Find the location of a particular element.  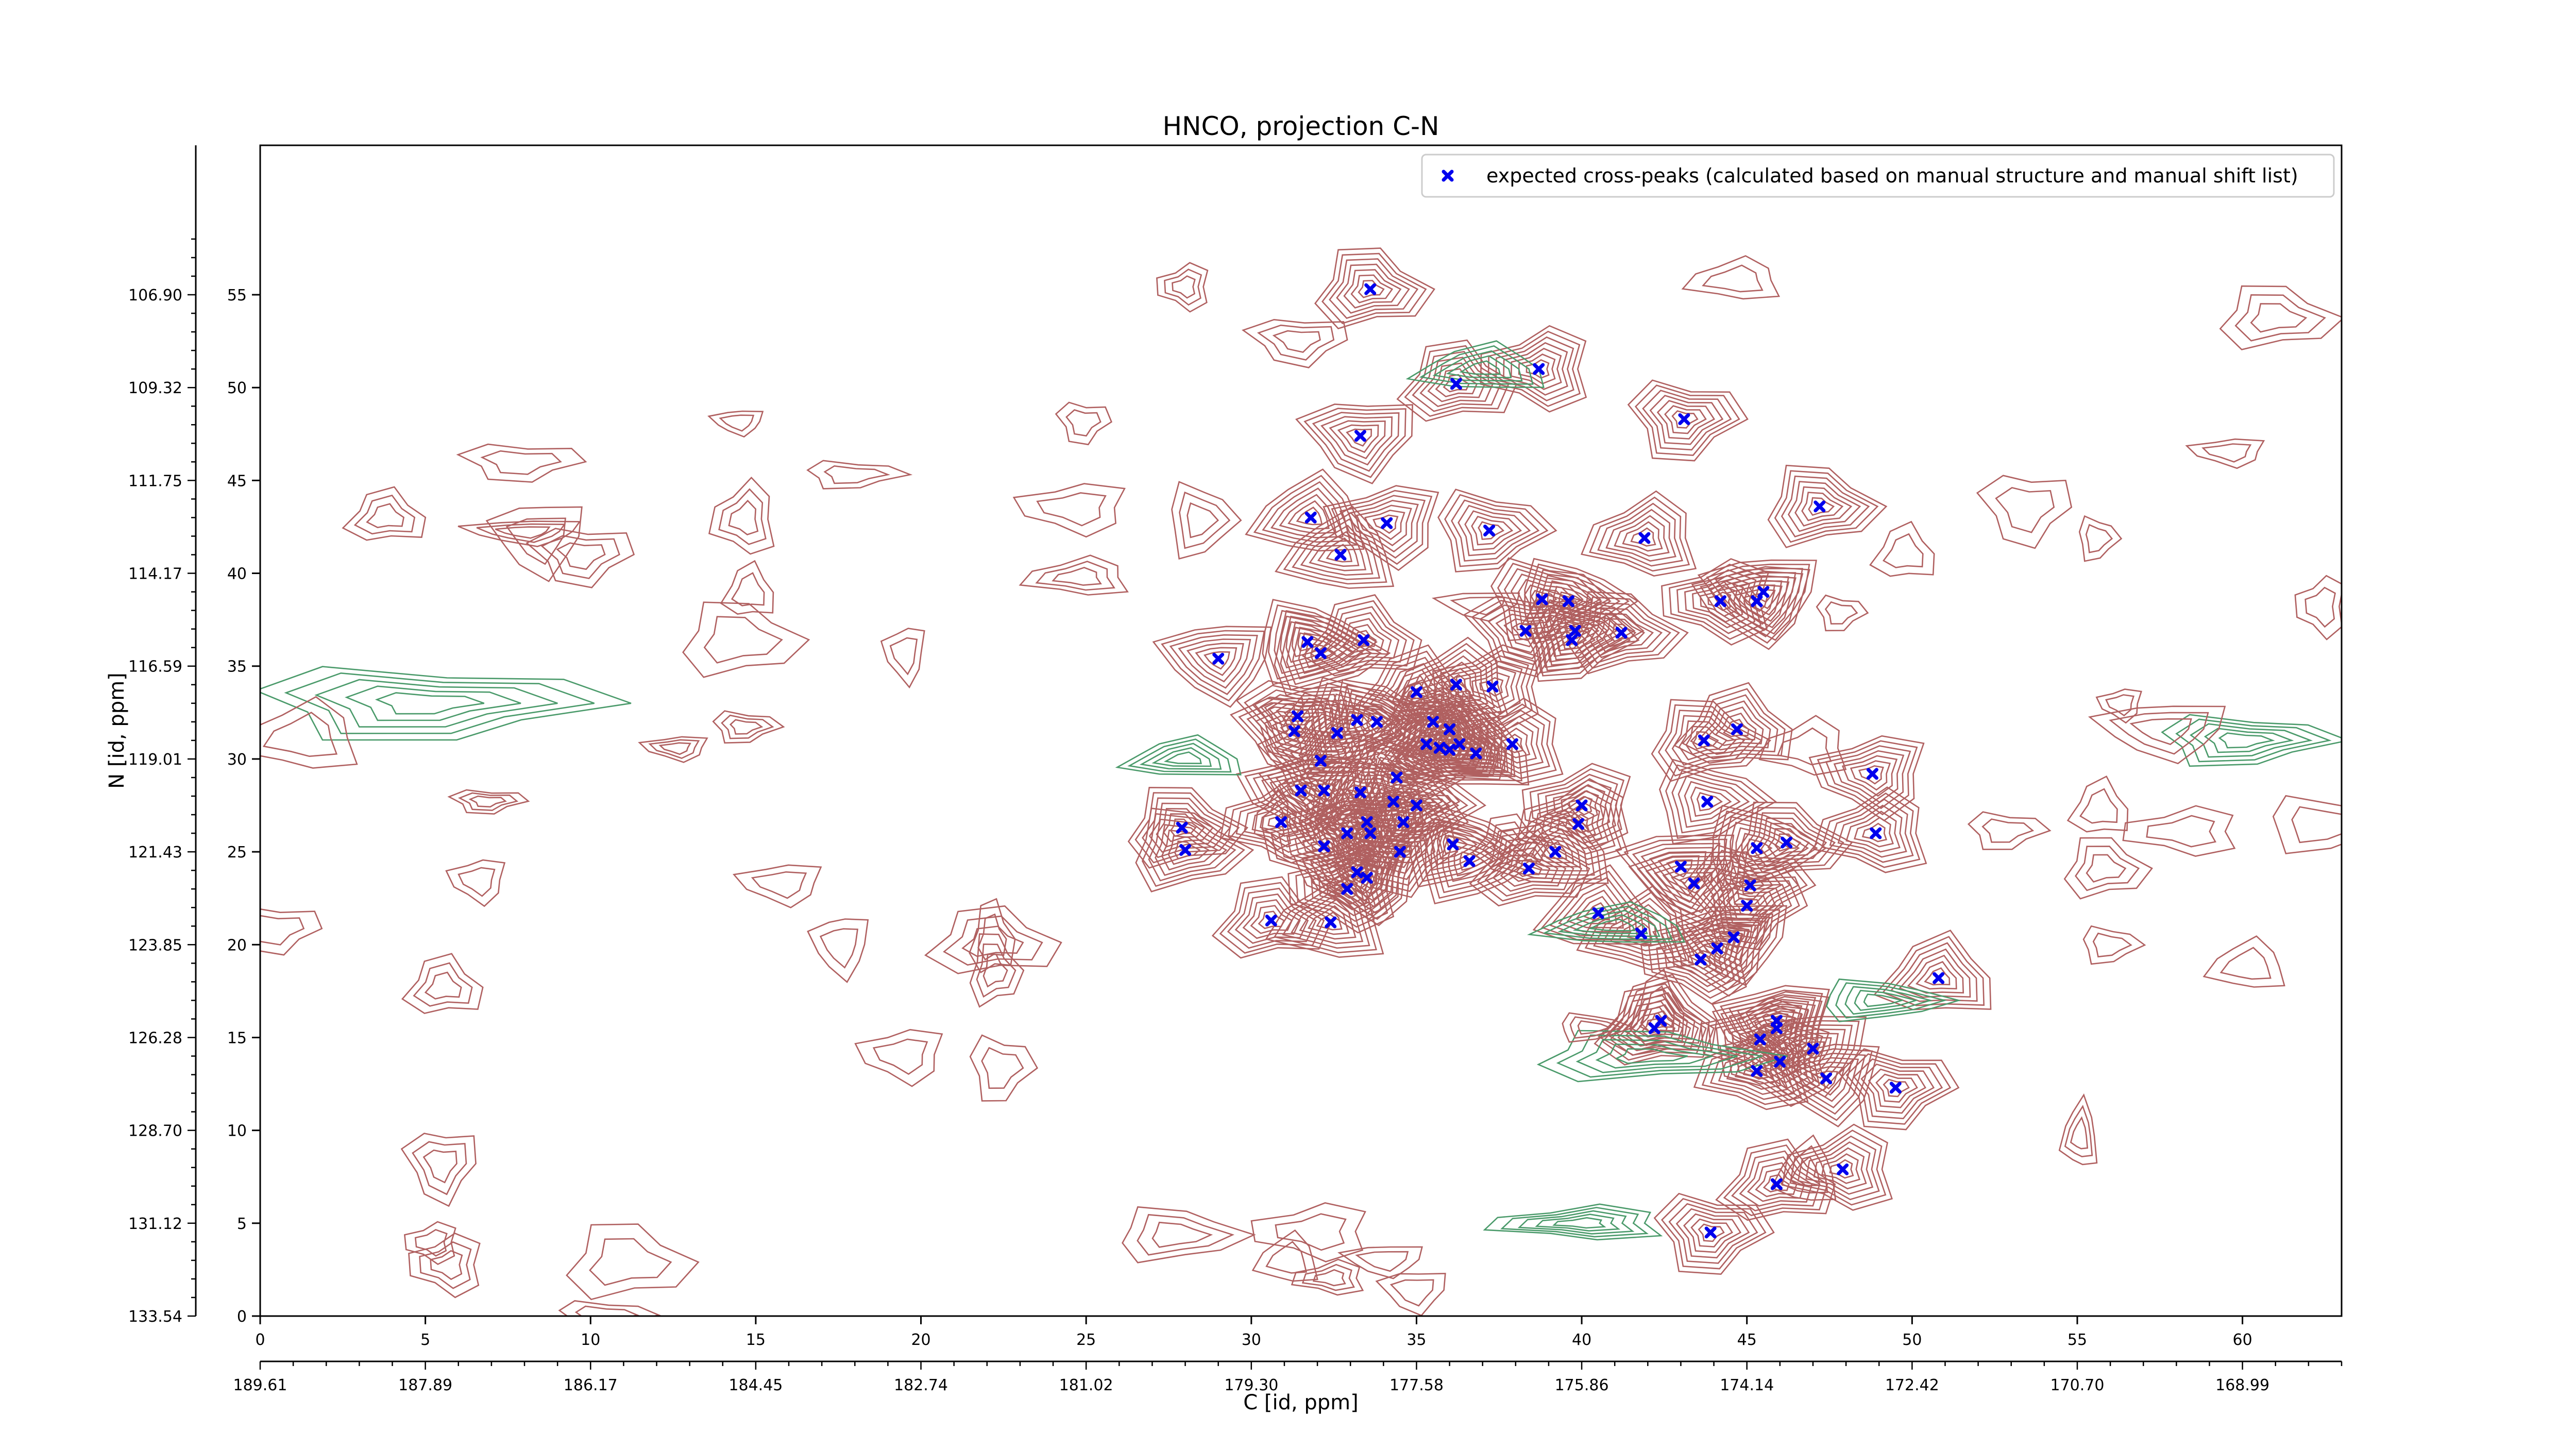

x-ppm-tick-label: 177.58 is located at coordinates (1416, 1385).